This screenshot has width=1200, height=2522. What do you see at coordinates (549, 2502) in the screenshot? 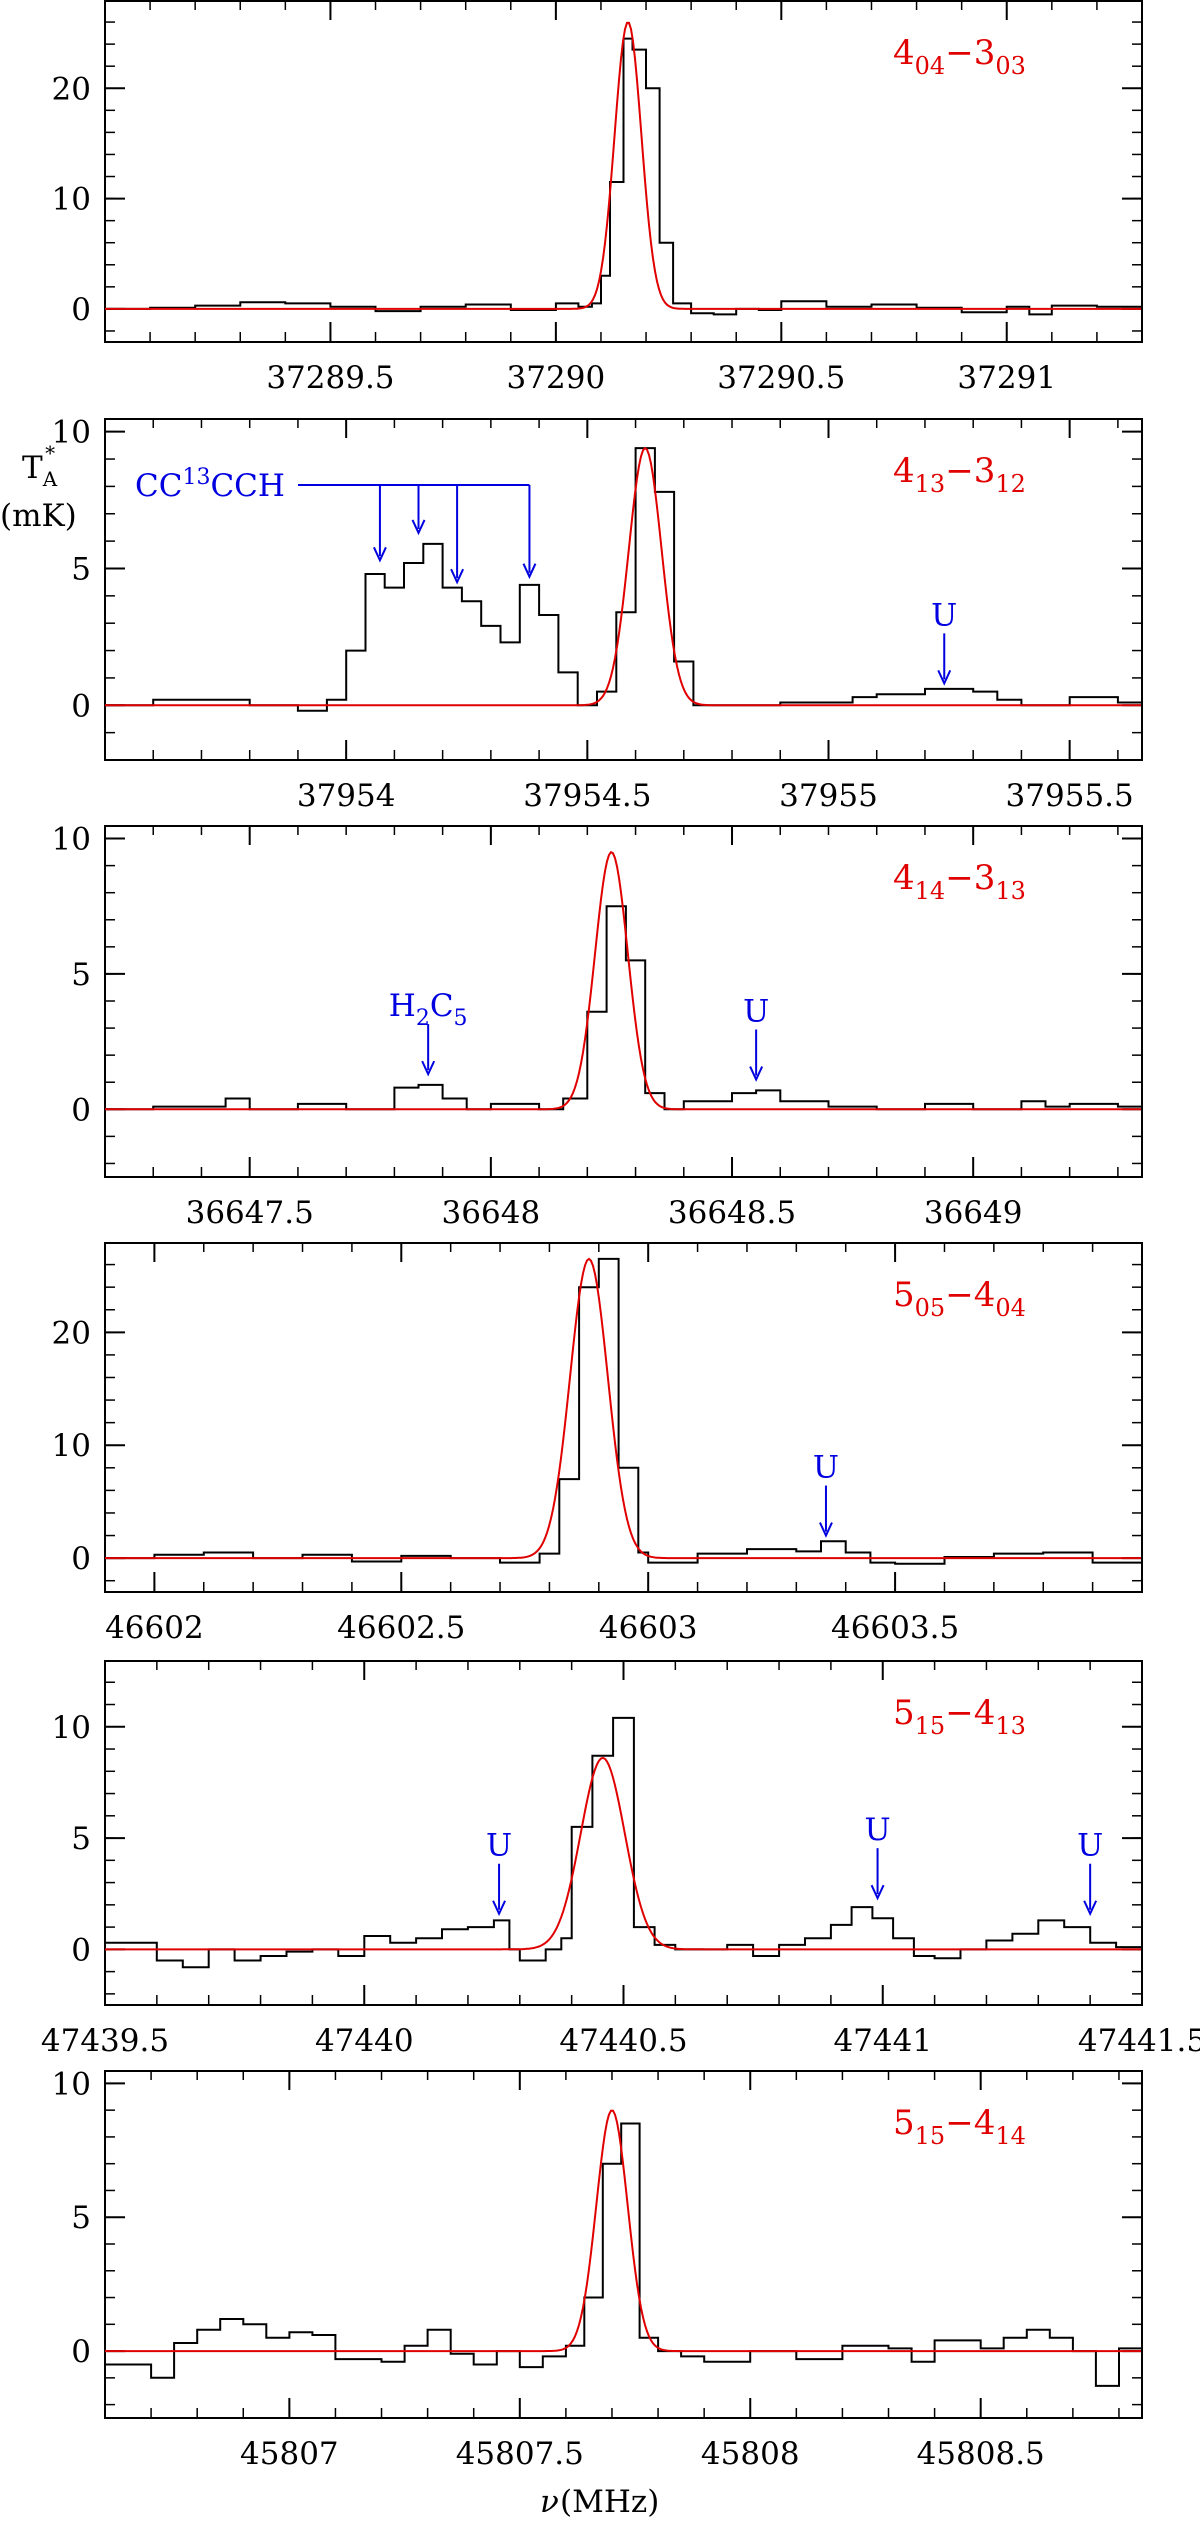
I see `x-axis-title-symbol: ν` at bounding box center [549, 2502].